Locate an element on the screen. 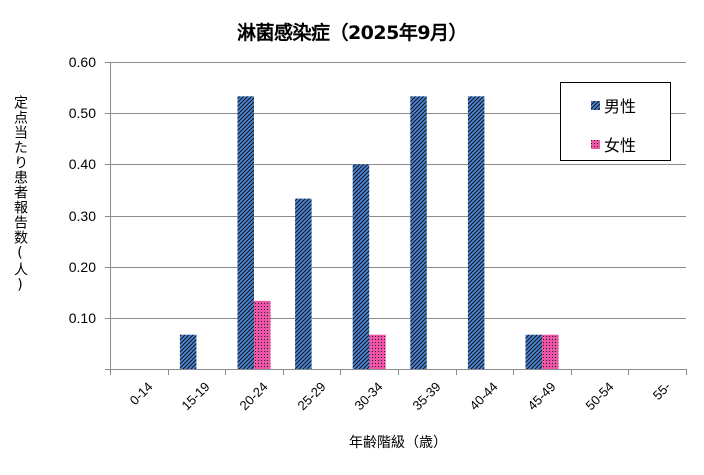  y-tick-label: 0.50 is located at coordinates (82, 112).